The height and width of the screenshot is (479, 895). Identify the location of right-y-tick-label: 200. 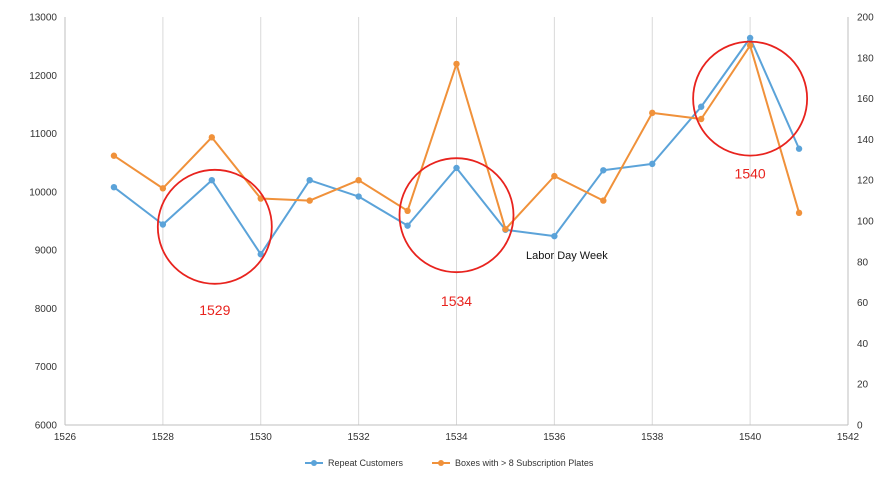
(865, 18).